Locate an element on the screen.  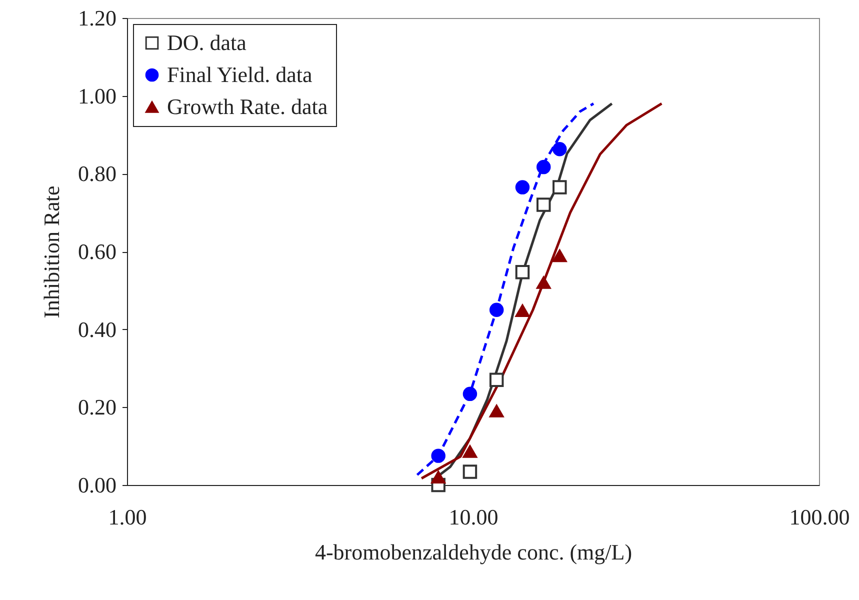
x-axis-title: 4-bromobenzaldehyde conc. (mg/L) is located at coordinates (473, 552).